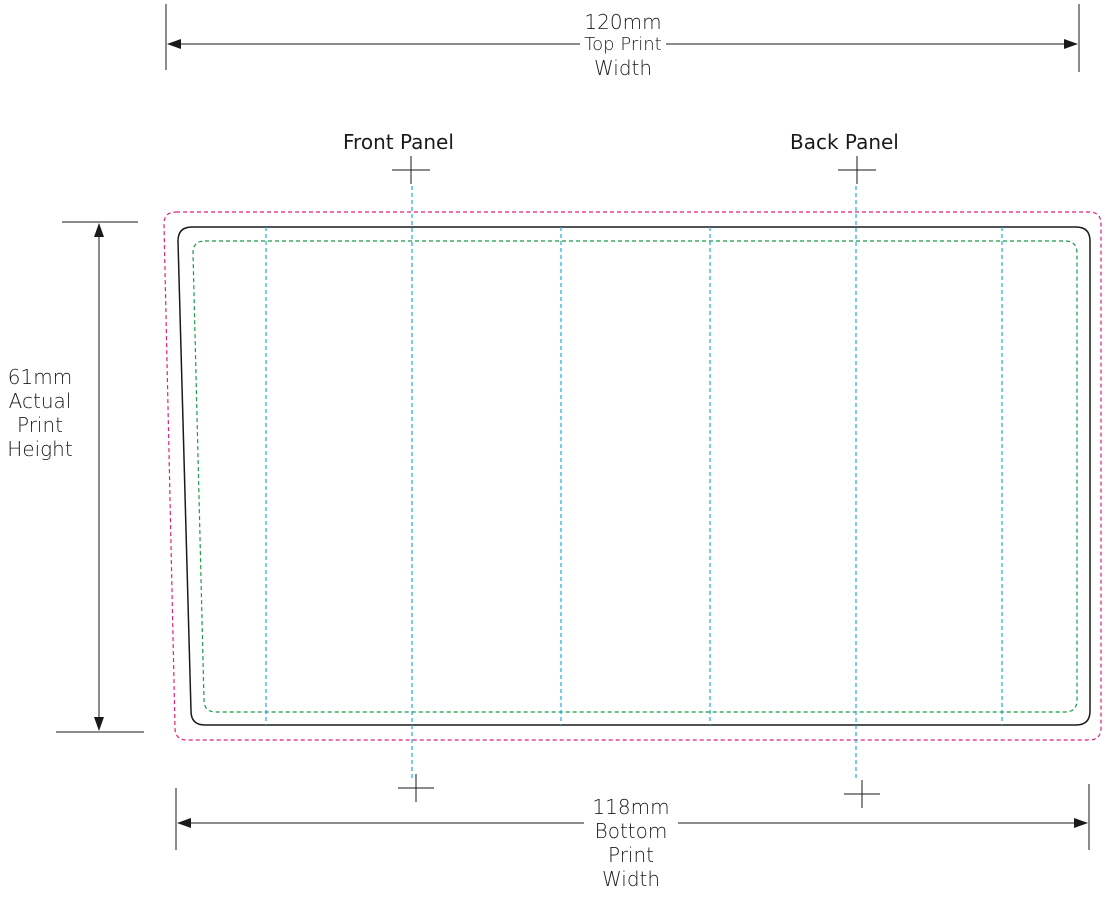  What do you see at coordinates (100, 477) in the screenshot?
I see `height-dimension` at bounding box center [100, 477].